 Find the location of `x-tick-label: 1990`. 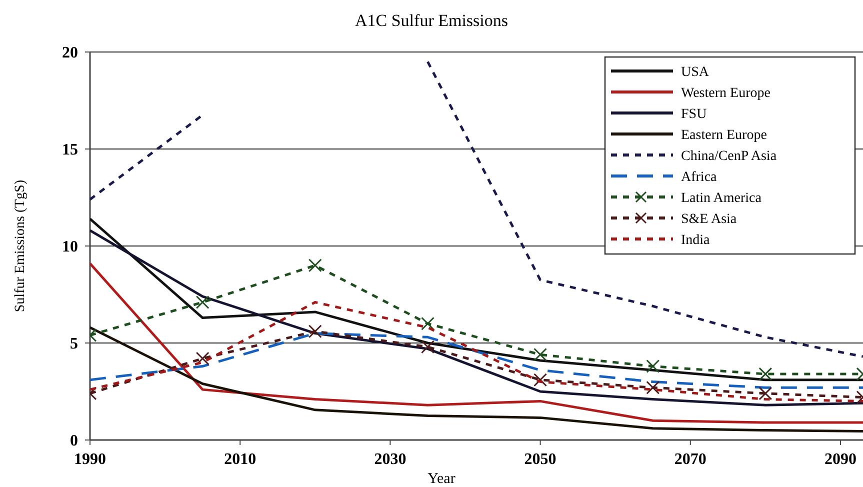

x-tick-label: 1990 is located at coordinates (90, 459).